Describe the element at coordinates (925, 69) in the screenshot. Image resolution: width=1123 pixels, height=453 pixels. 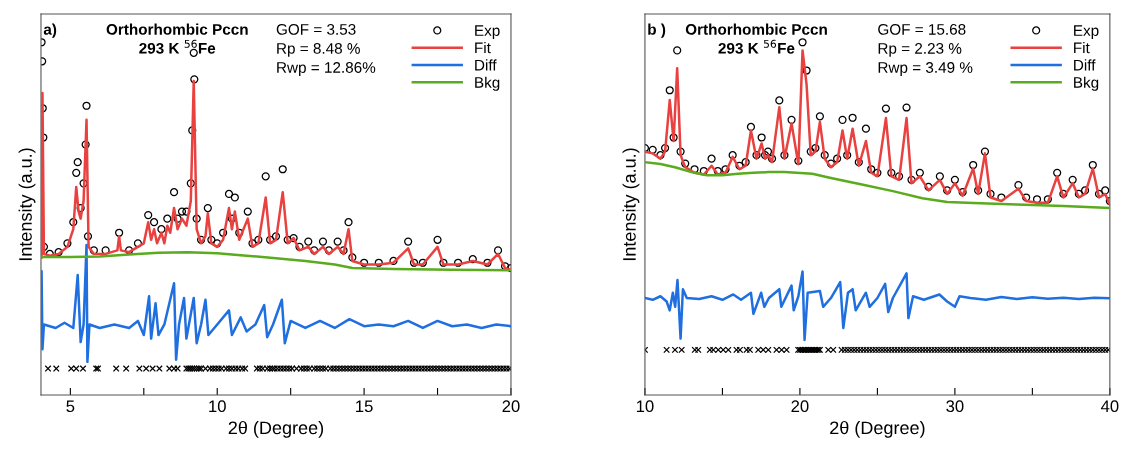
I see `annotation: Rwp = 3.49 %` at that location.